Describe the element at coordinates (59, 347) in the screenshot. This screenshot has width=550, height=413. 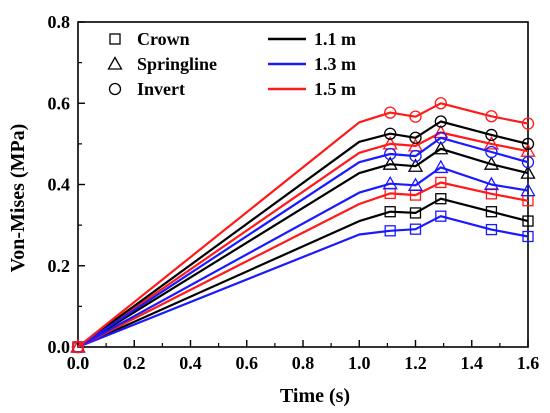
I see `y-tick-label: 0.0` at that location.